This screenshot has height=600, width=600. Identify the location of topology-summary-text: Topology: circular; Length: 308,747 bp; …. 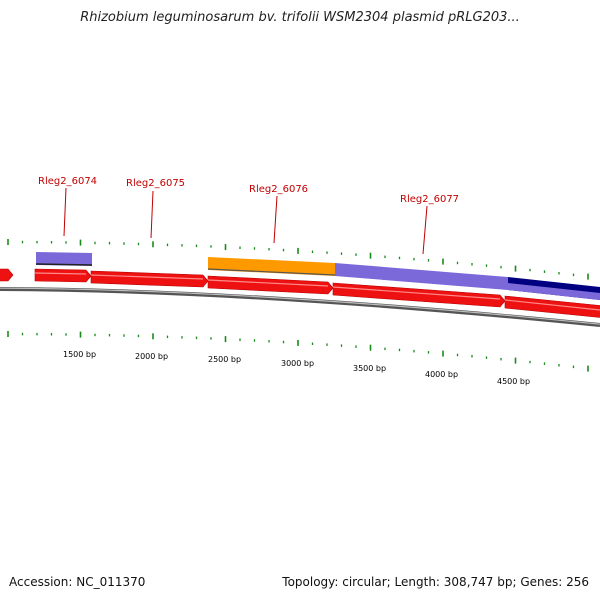
(435, 582).